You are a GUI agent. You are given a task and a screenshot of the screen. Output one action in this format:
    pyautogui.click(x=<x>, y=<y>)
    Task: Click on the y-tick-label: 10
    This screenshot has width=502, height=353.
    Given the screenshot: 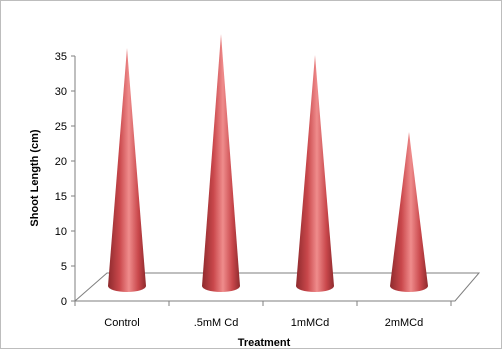 What is the action you would take?
    pyautogui.click(x=61, y=232)
    